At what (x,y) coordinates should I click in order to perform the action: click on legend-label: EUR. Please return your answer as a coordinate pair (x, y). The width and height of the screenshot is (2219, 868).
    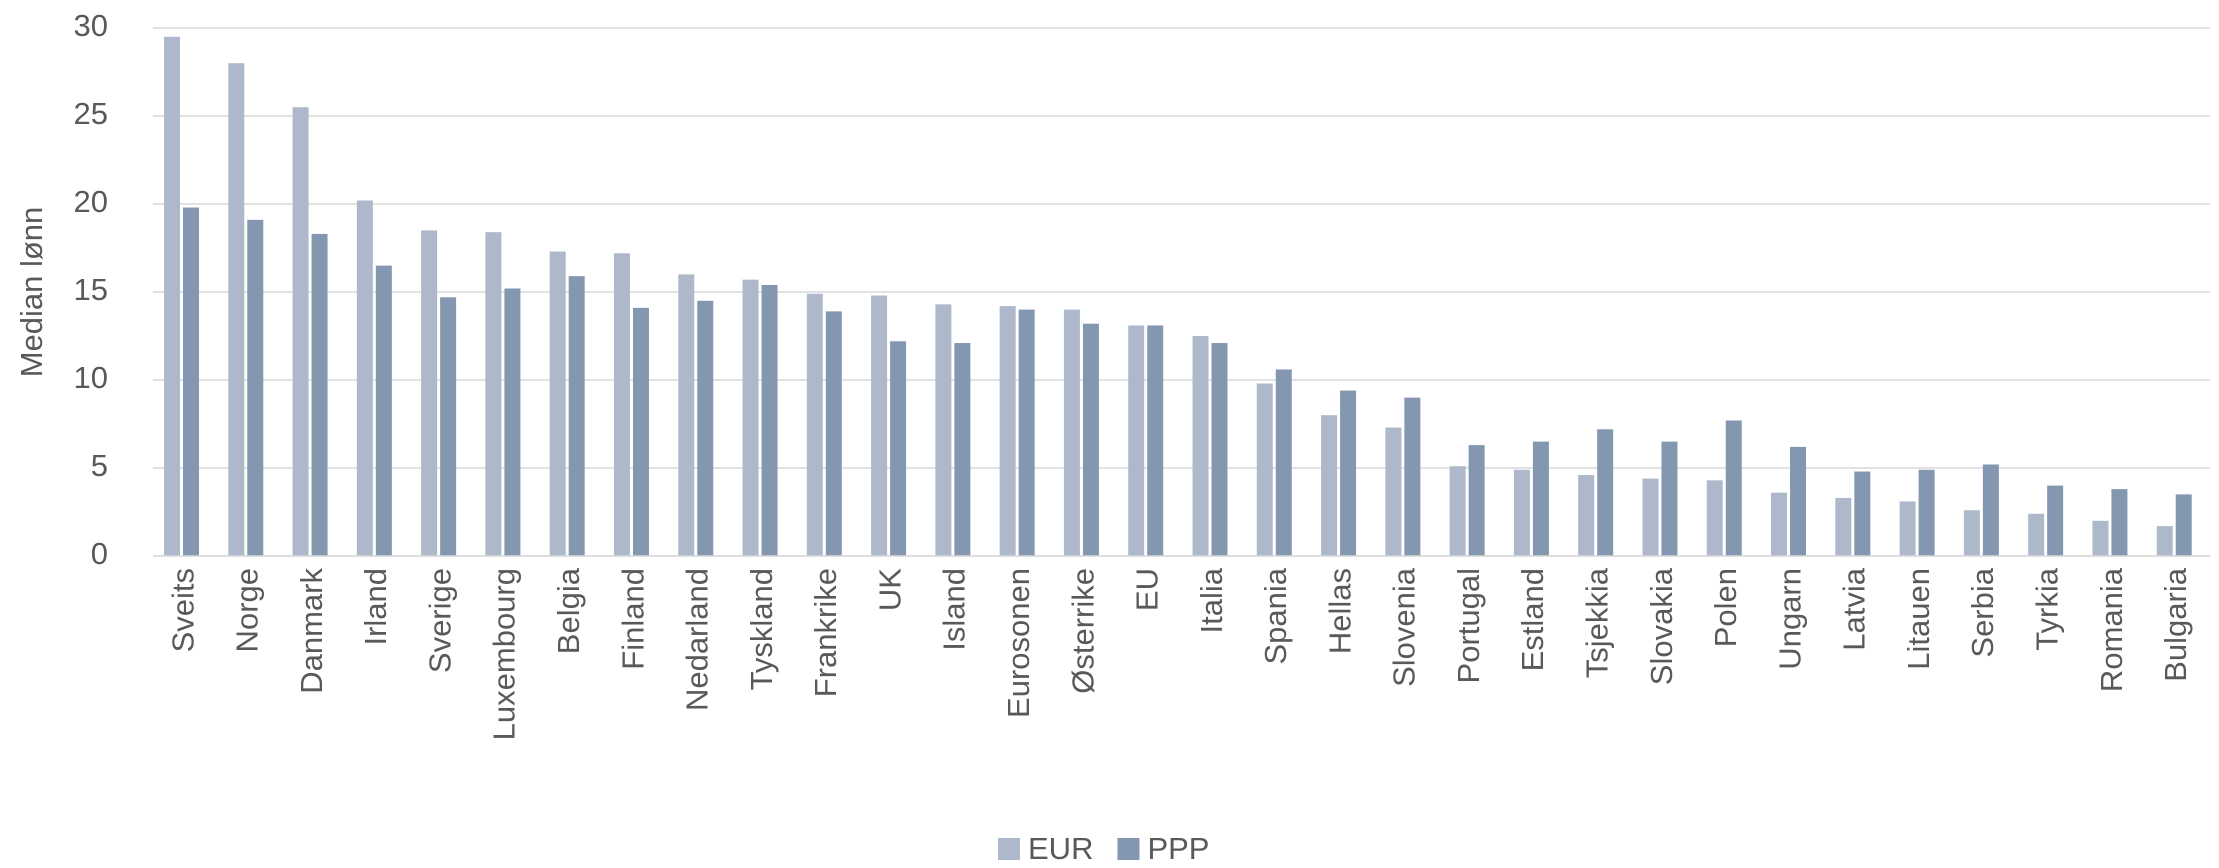
    Looking at the image, I should click on (1060, 848).